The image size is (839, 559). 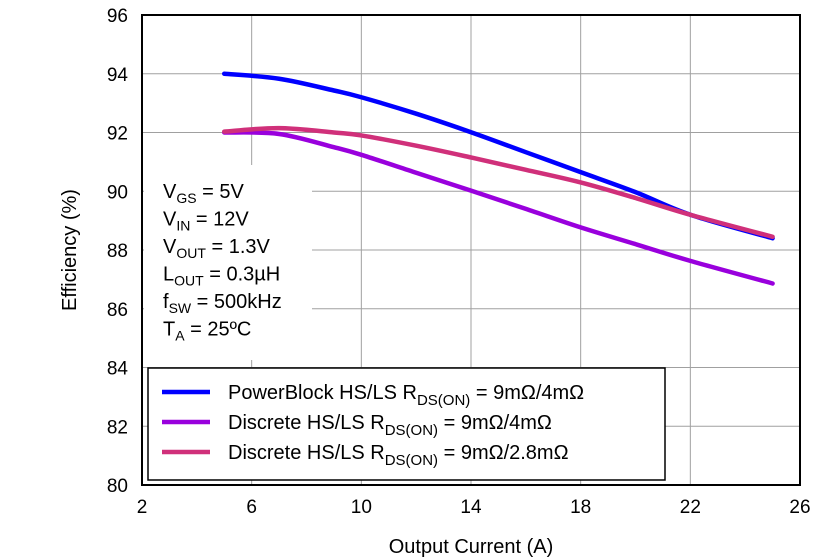 What do you see at coordinates (117, 310) in the screenshot?
I see `y-tick-label: 86` at bounding box center [117, 310].